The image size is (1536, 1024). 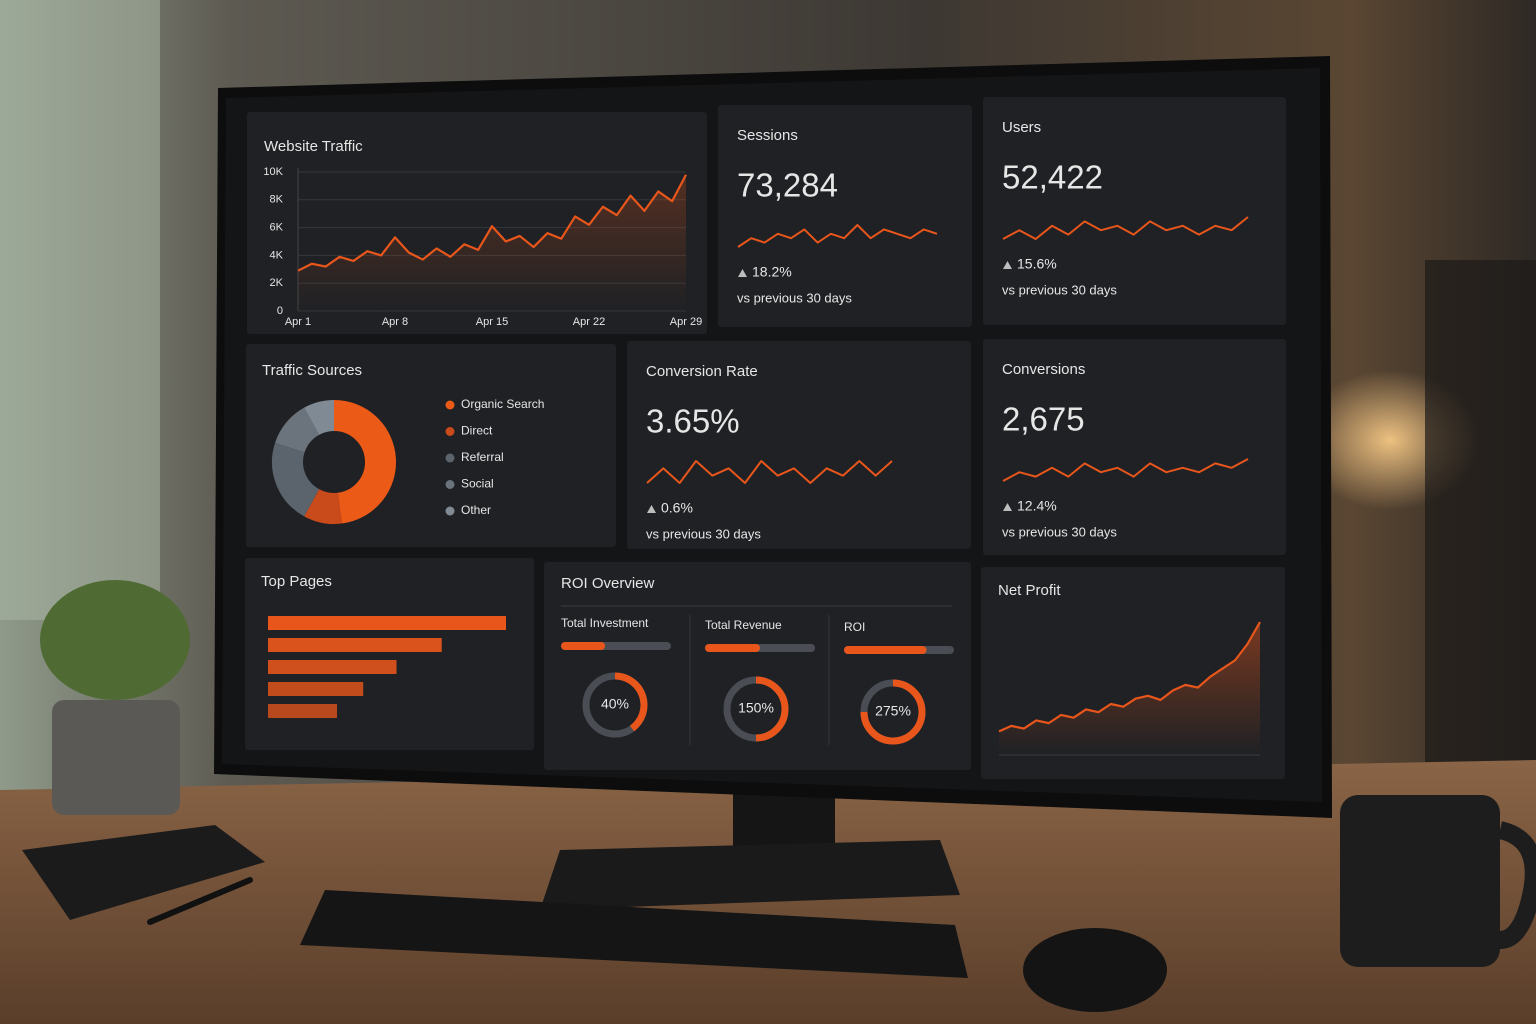 What do you see at coordinates (615, 704) in the screenshot?
I see `gauge-label: 40%` at bounding box center [615, 704].